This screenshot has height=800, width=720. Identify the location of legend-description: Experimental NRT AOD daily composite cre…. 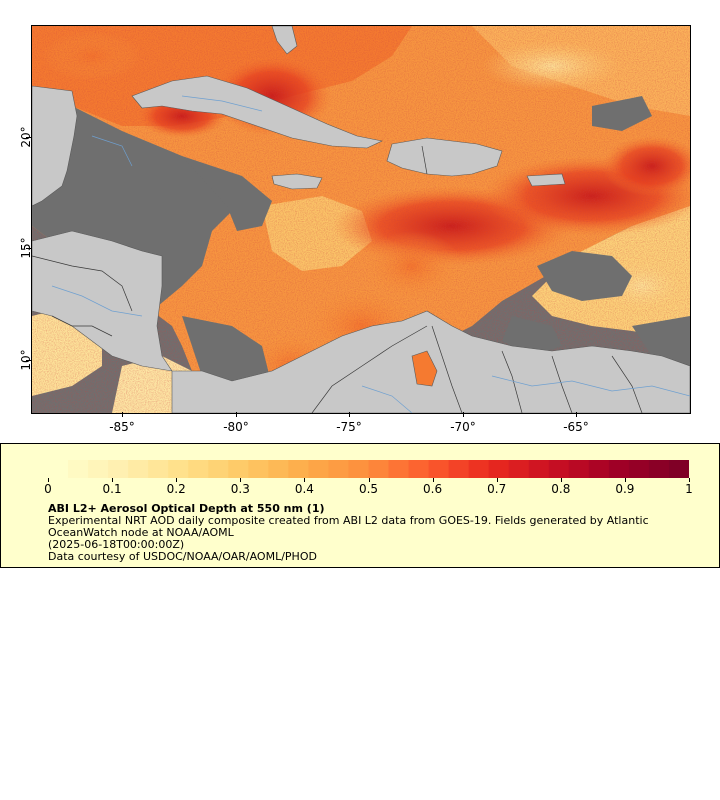
(348, 526).